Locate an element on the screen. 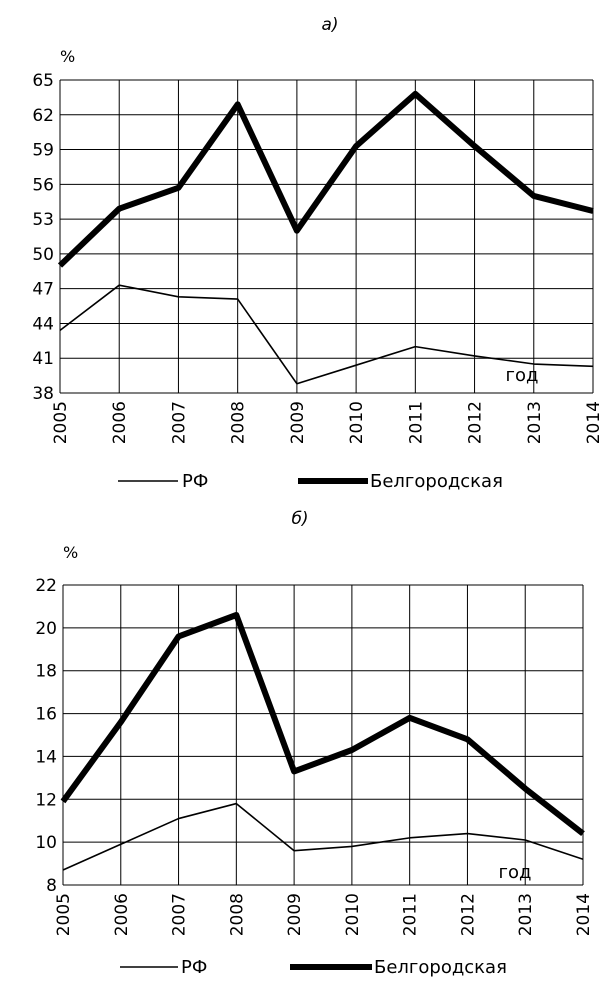 This screenshot has height=984, width=603. y-tick-label: 62 is located at coordinates (43, 116).